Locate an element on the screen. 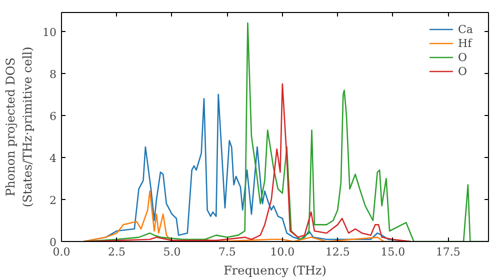 This screenshot has height=280, width=500. x-tick-label: 7.5 is located at coordinates (227, 252).